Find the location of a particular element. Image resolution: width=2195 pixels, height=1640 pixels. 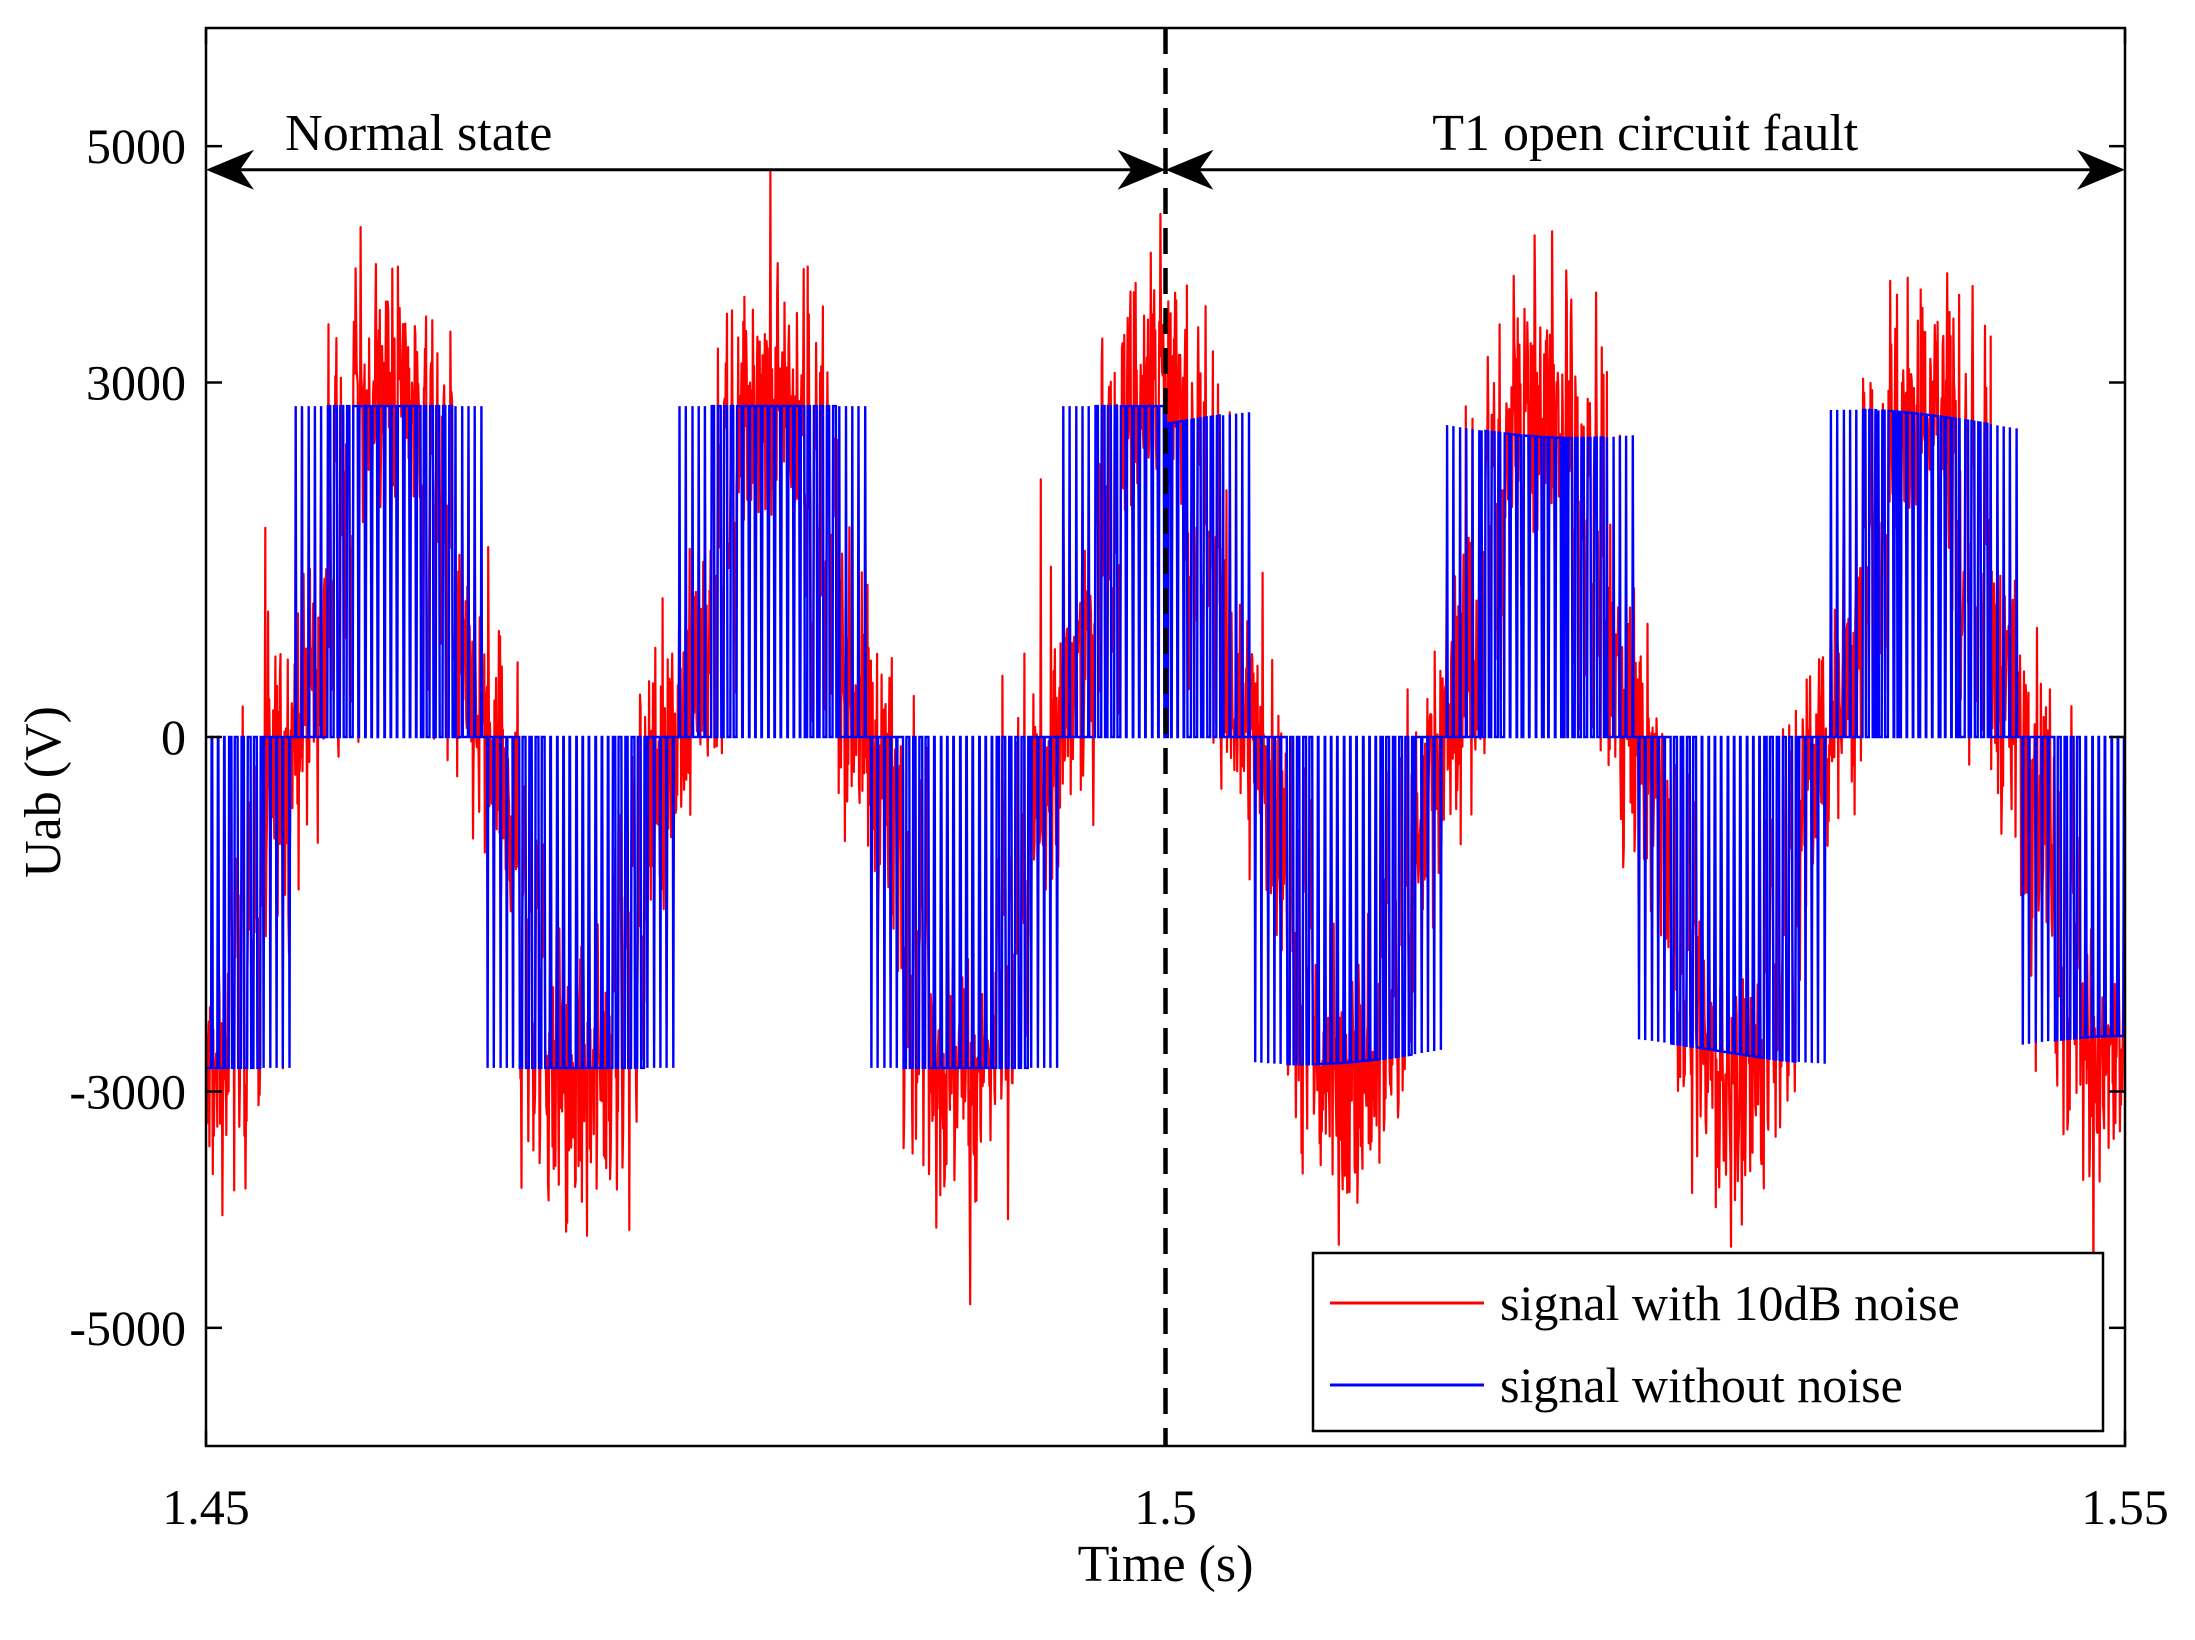

y-tick-label: 0 is located at coordinates (173, 737).